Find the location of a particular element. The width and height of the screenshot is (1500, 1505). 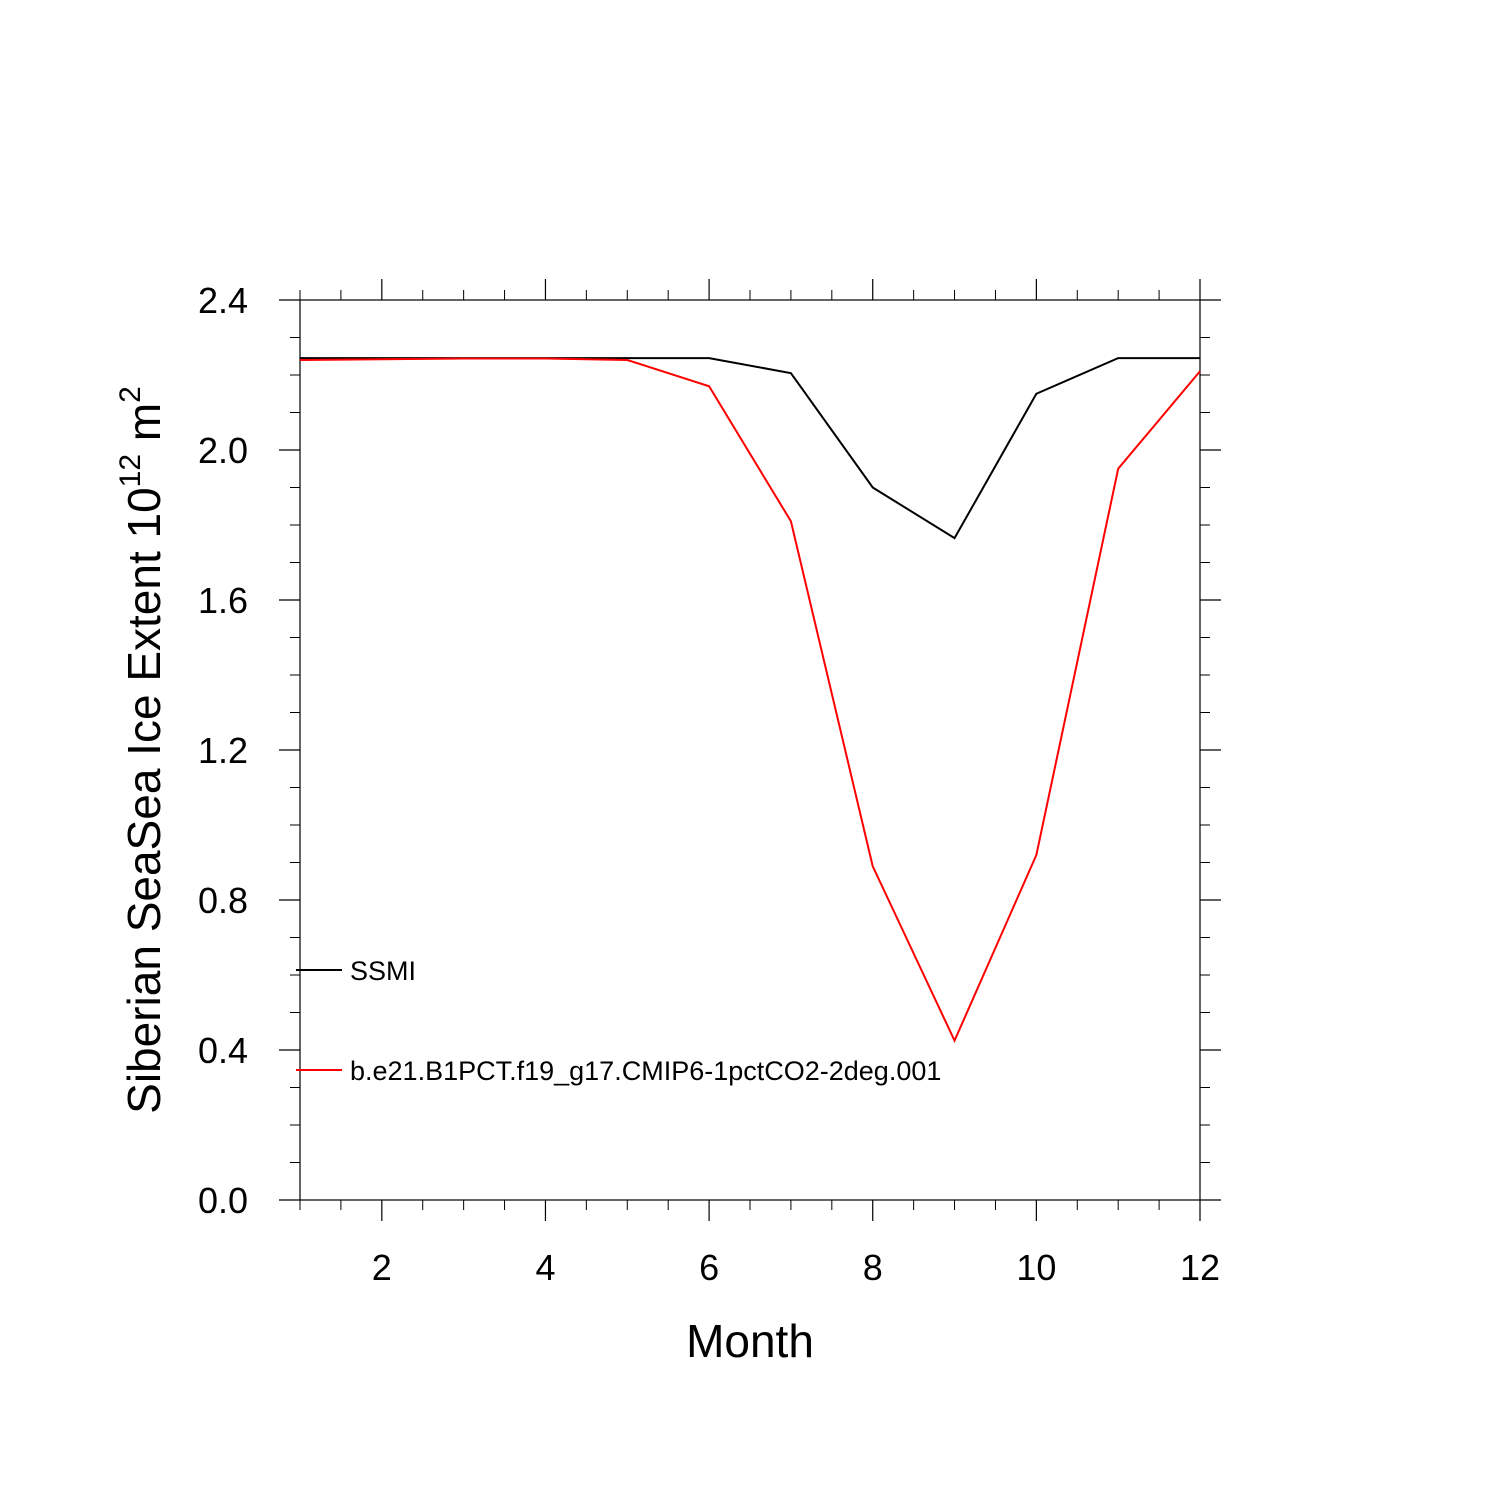

x-tick-label: 10 is located at coordinates (1036, 1267).